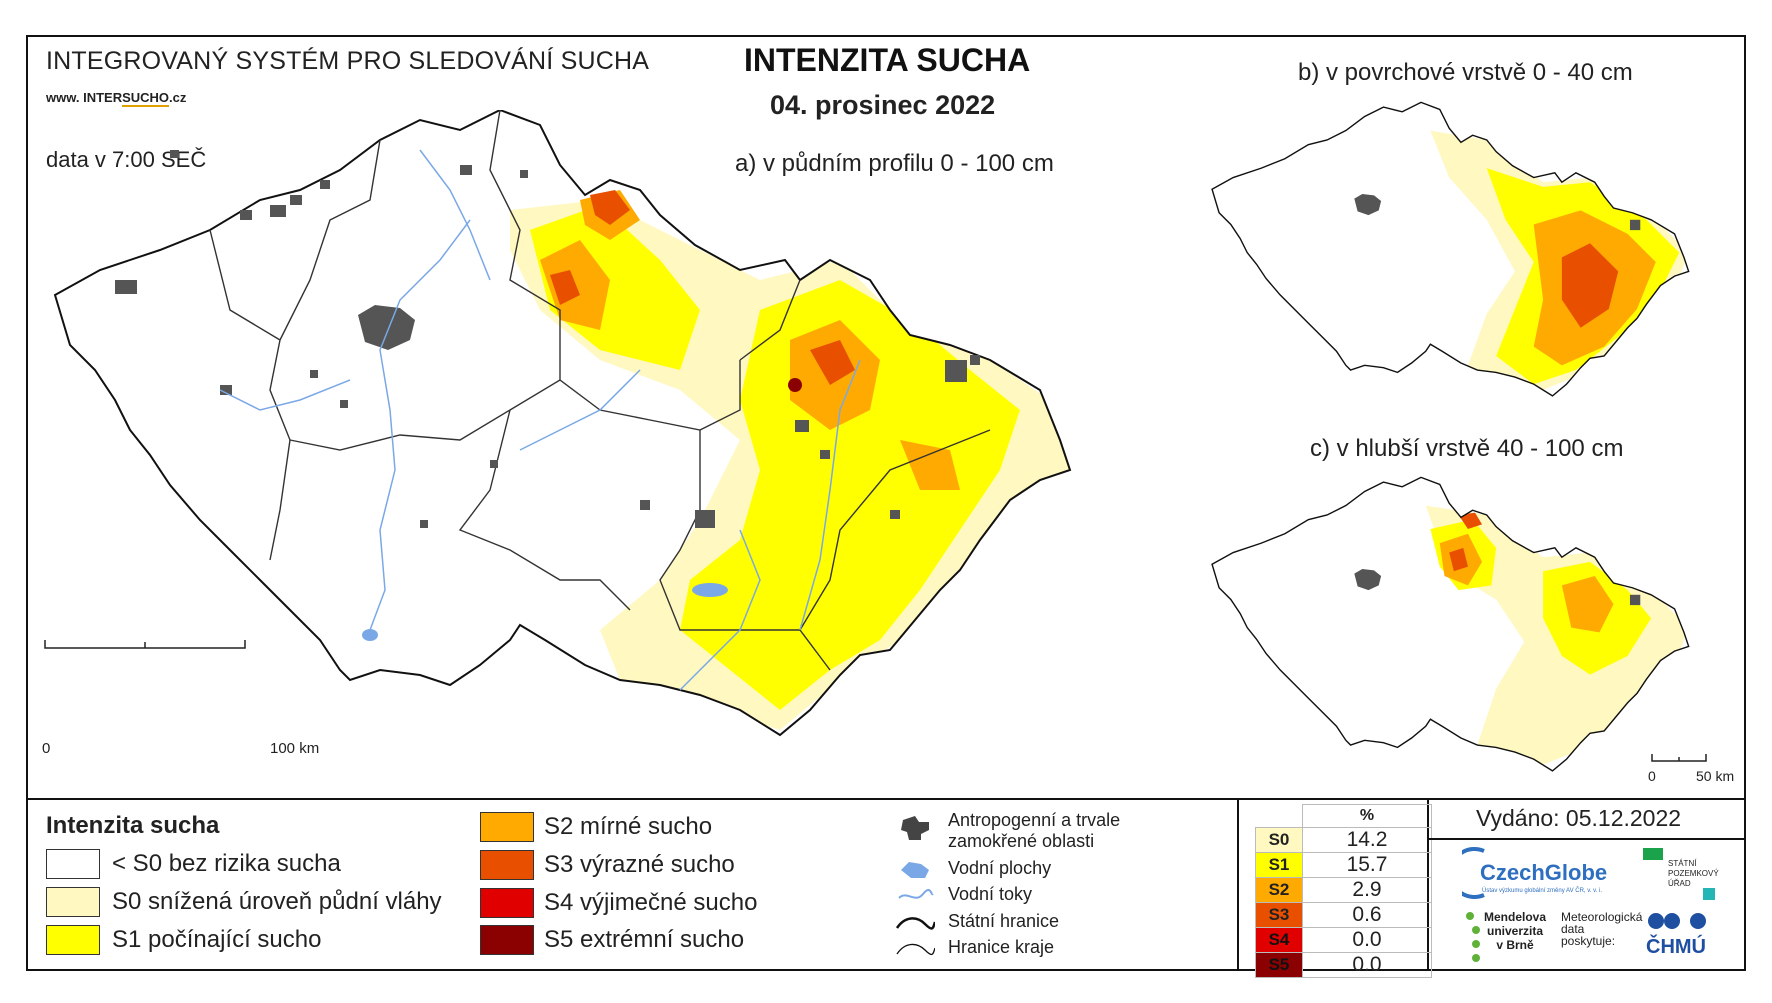 This screenshot has height=1003, width=1772. I want to click on state-border-icon, so click(915, 923).